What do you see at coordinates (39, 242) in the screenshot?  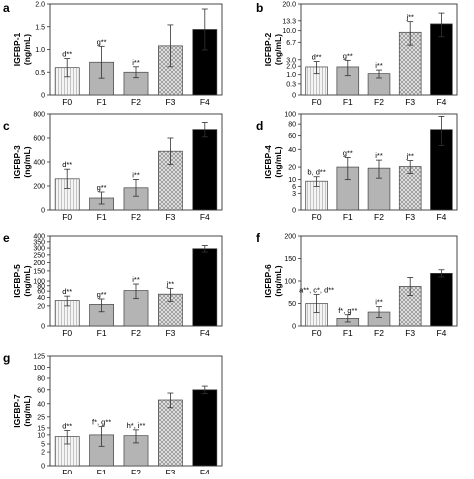 I see `y-tick-label: 350` at bounding box center [39, 242].